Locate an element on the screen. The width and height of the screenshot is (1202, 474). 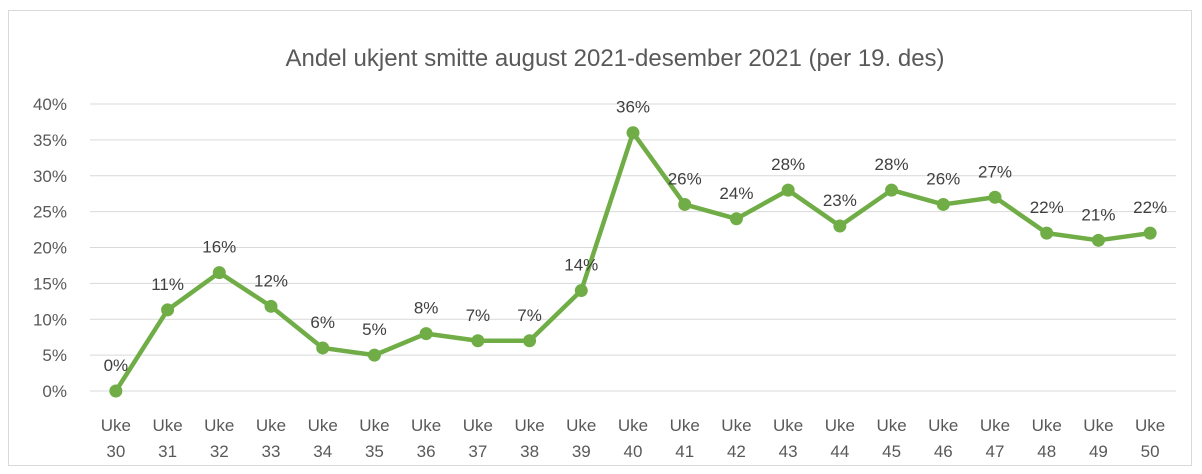
x-tick-label: Uke 36 is located at coordinates (426, 438).